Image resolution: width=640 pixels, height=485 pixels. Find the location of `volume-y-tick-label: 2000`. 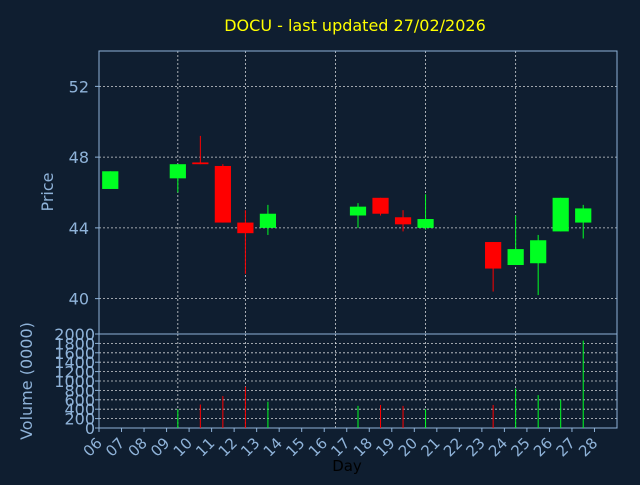

volume-y-tick-label: 2000 is located at coordinates (74, 334).